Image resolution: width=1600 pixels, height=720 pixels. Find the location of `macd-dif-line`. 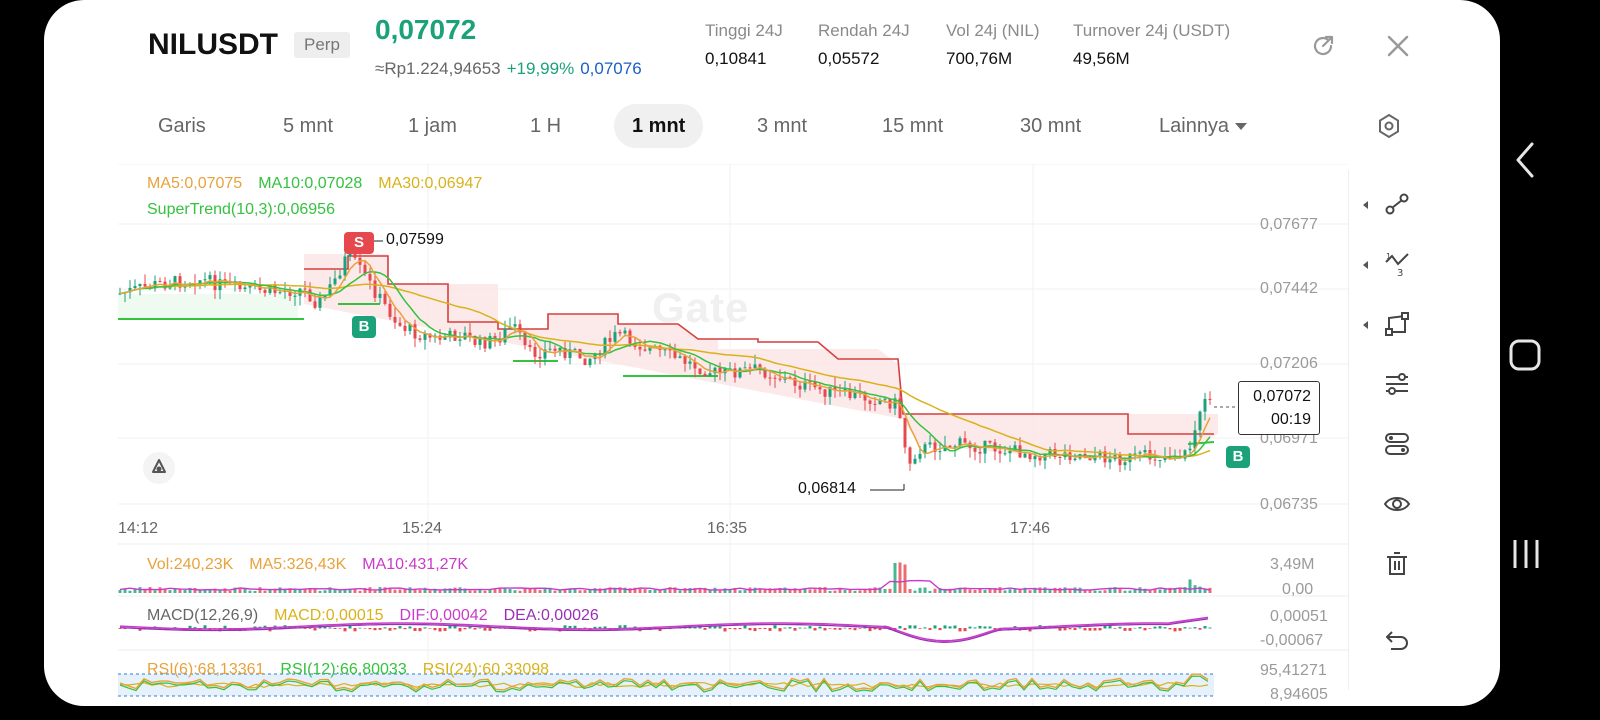

macd-dif-line is located at coordinates (664, 629).